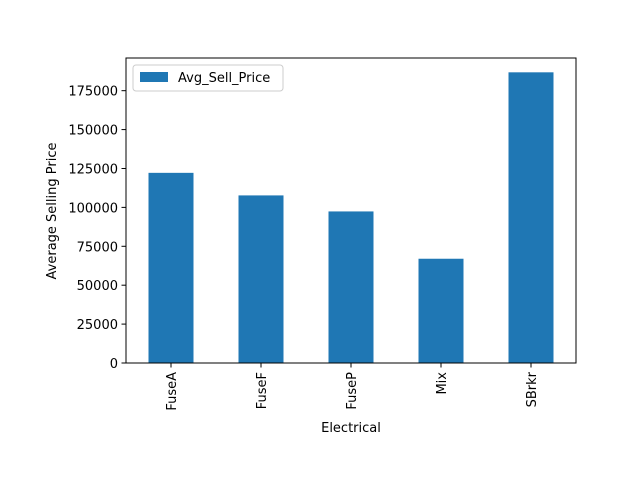 The image size is (640, 480). Describe the element at coordinates (93, 92) in the screenshot. I see `y-tick-label: 175000` at that location.